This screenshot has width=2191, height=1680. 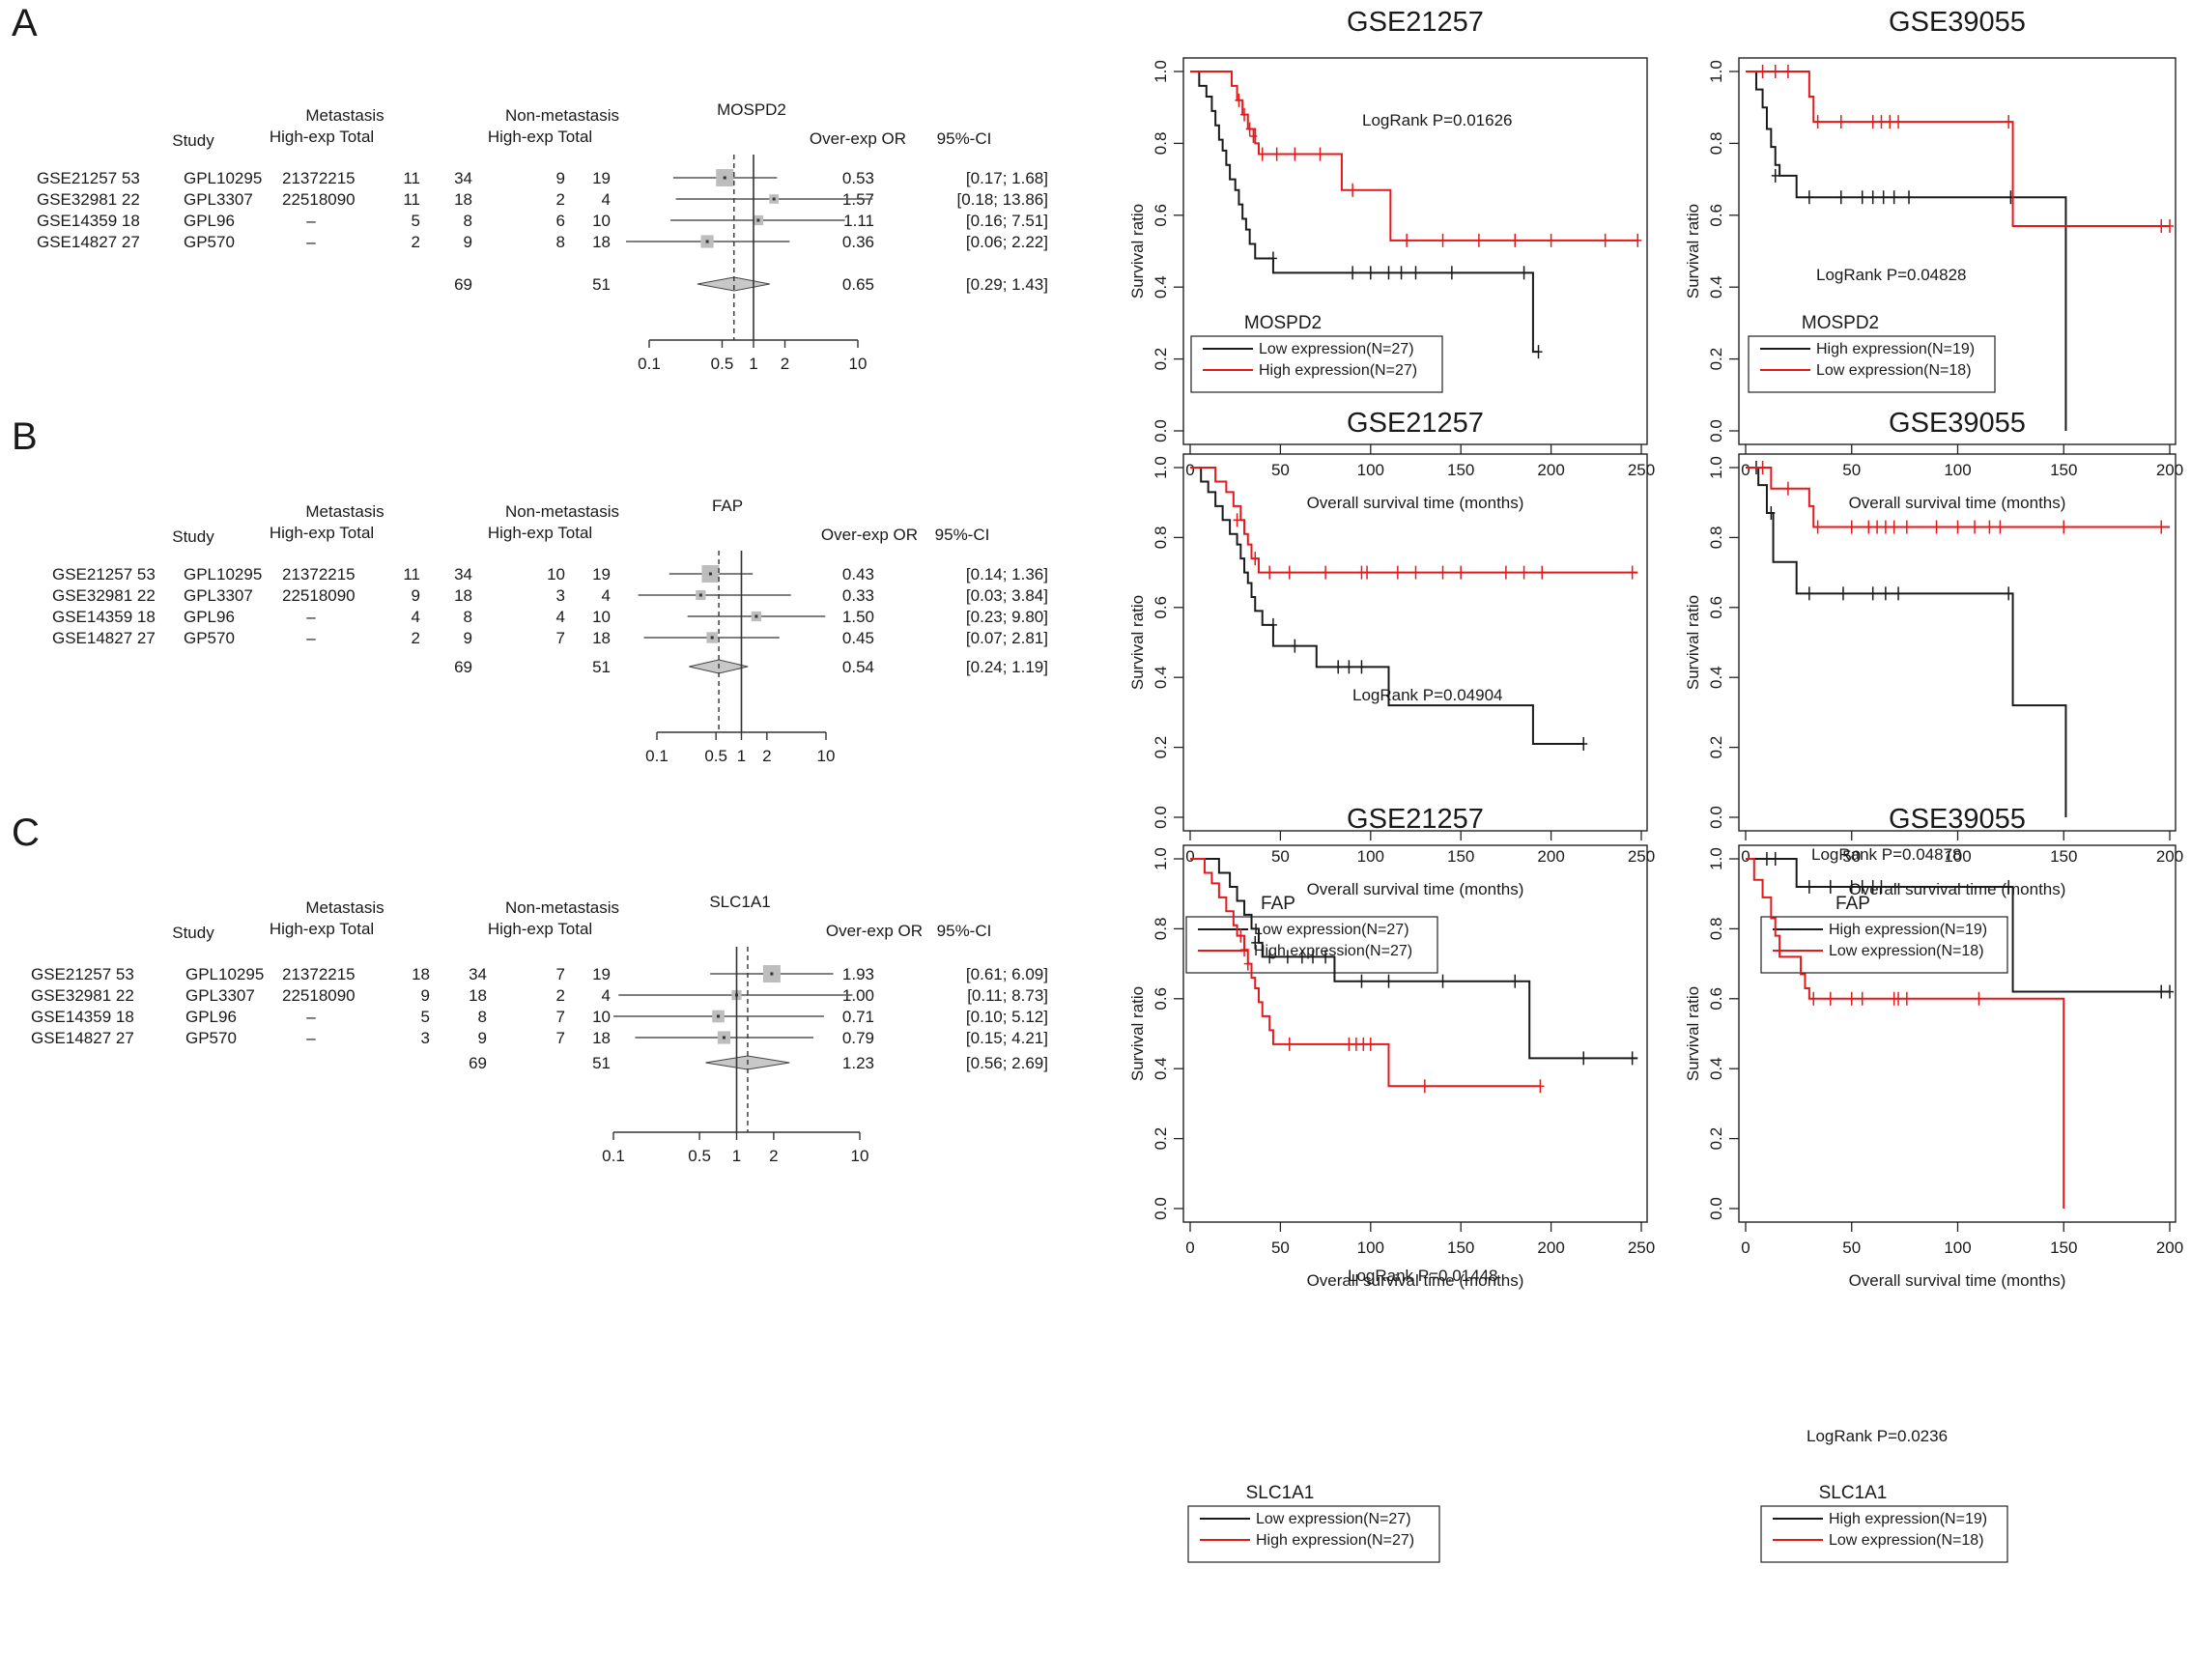 What do you see at coordinates (1007, 1063) in the screenshot?
I see `pooled-ci: [0.56; 2.69]` at bounding box center [1007, 1063].